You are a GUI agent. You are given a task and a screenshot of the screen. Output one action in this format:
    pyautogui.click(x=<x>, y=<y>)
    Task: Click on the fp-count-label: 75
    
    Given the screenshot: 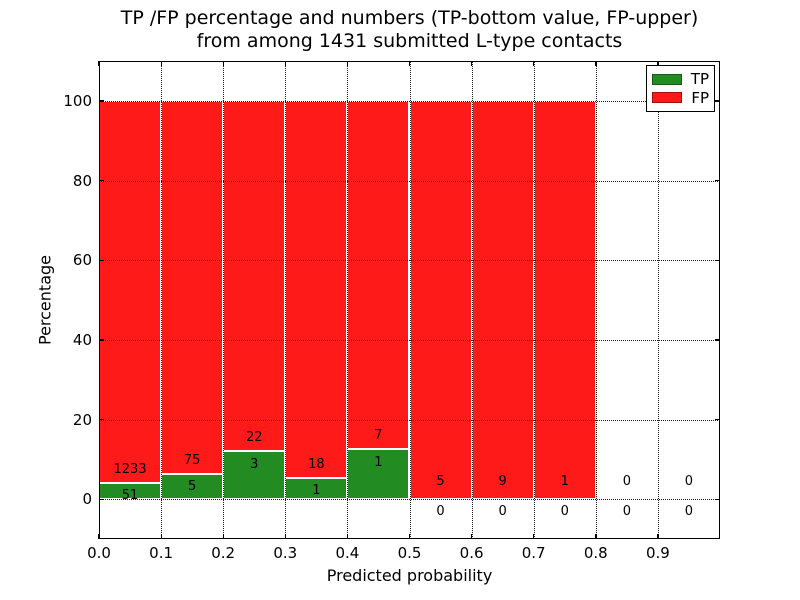 What is the action you would take?
    pyautogui.click(x=192, y=460)
    